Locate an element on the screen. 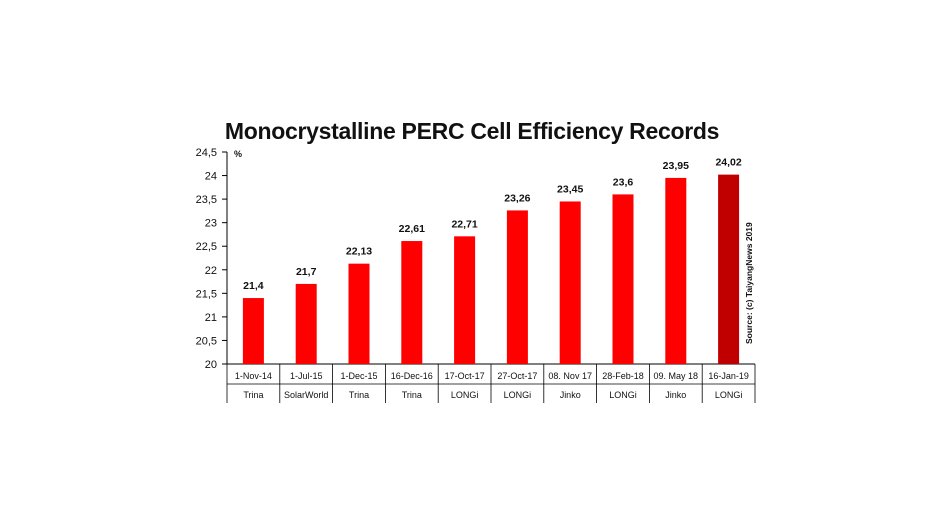 This screenshot has width=944, height=531. x-category-date: 27-Oct-17 is located at coordinates (517, 376).